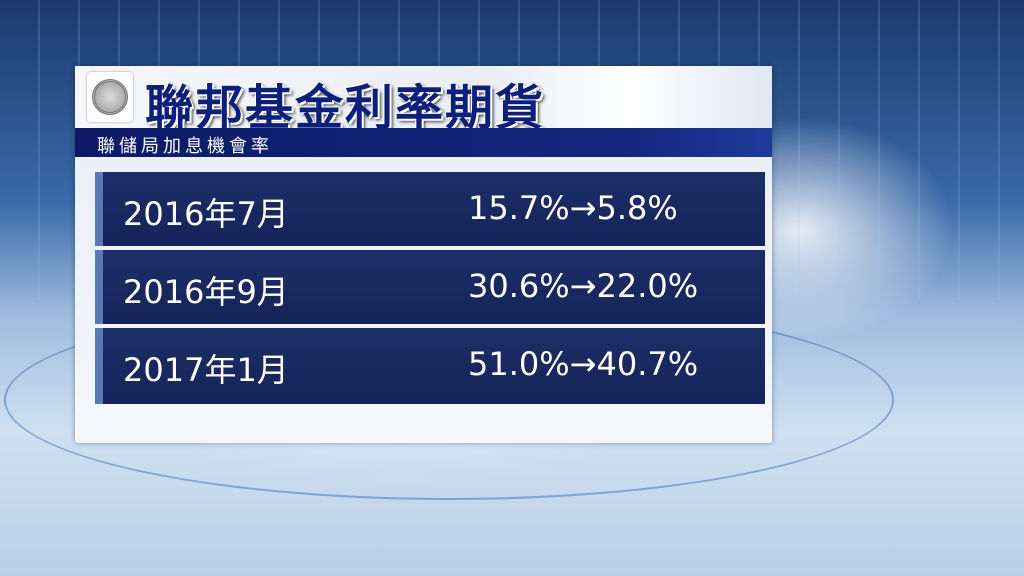 This screenshot has width=1024, height=576. I want to click on table-row: 2016年9月 30.6%→22.0%, so click(430, 287).